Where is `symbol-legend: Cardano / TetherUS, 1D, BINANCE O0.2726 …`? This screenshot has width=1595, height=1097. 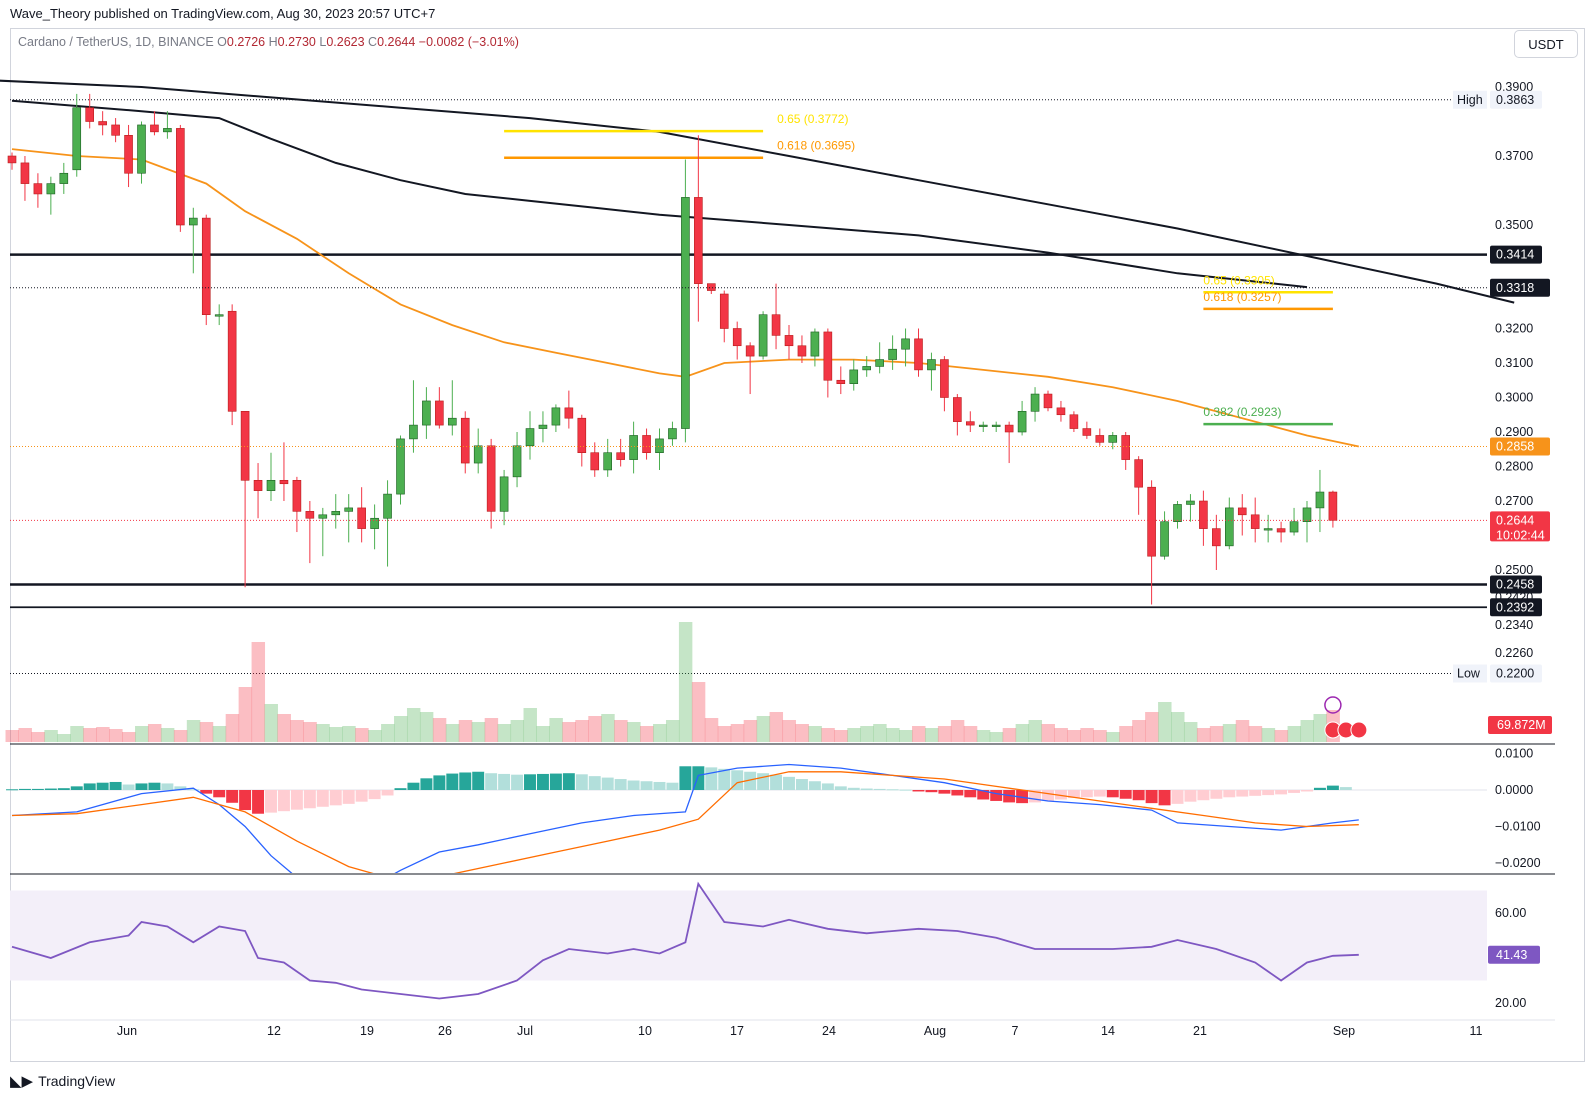
symbol-legend: Cardano / TetherUS, 1D, BINANCE O0.2726 … is located at coordinates (268, 42).